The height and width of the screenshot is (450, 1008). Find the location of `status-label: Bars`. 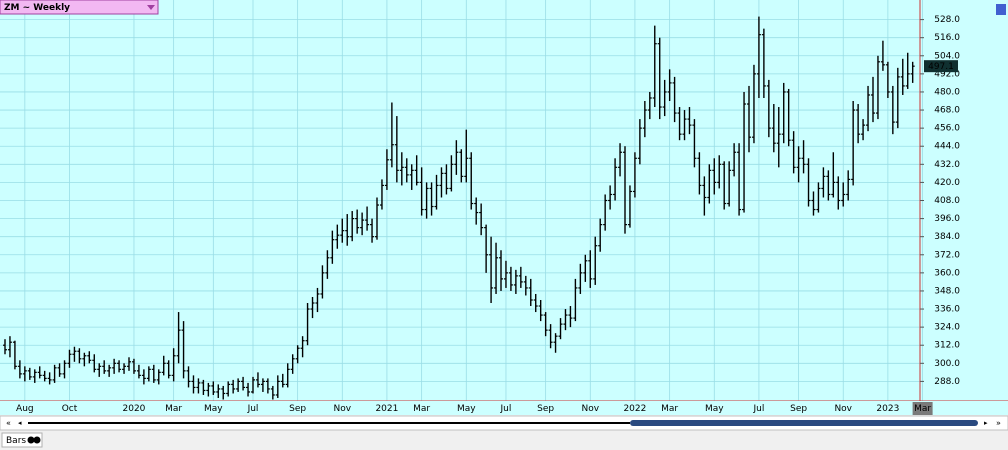

status-label: Bars is located at coordinates (16, 441).